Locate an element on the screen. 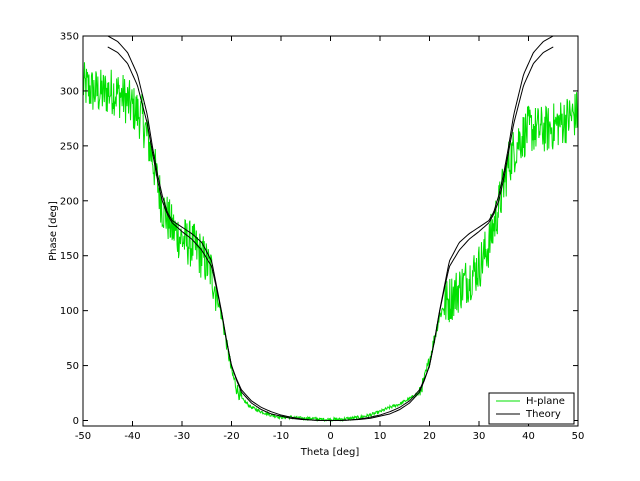 Image resolution: width=640 pixels, height=481 pixels. y-tick-label: 200 is located at coordinates (69, 201).